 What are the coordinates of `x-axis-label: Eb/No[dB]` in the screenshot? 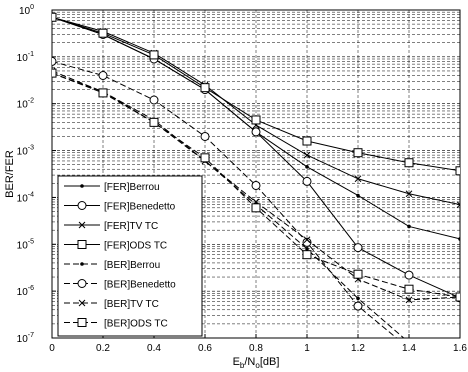 It's located at (256, 363).